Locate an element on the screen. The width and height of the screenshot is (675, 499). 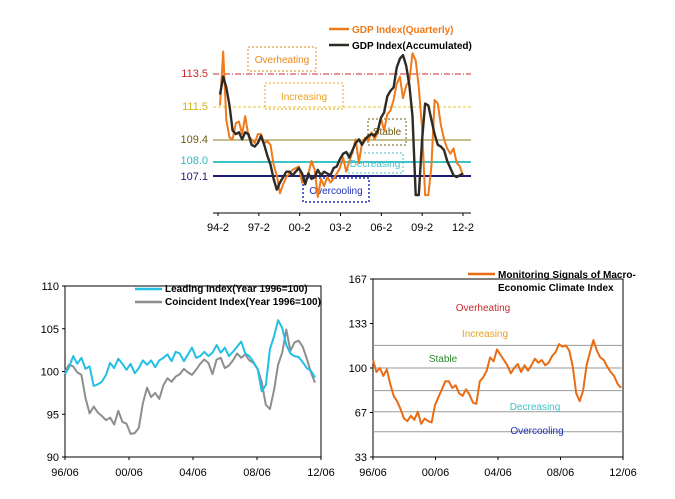
left-legend-label-leading: Leading Index(Year 1996=100) is located at coordinates (236, 289).